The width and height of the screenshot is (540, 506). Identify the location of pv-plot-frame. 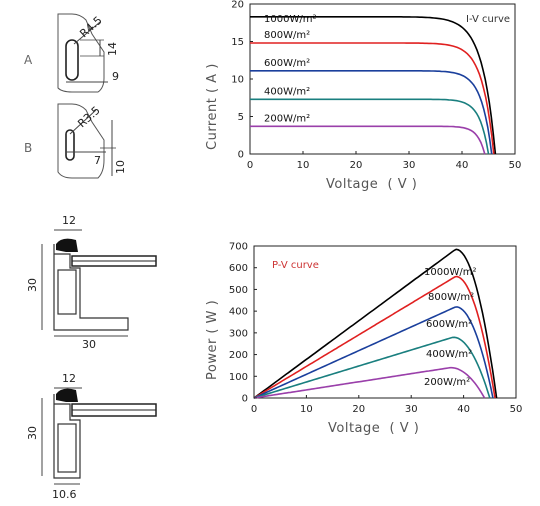
(385, 322).